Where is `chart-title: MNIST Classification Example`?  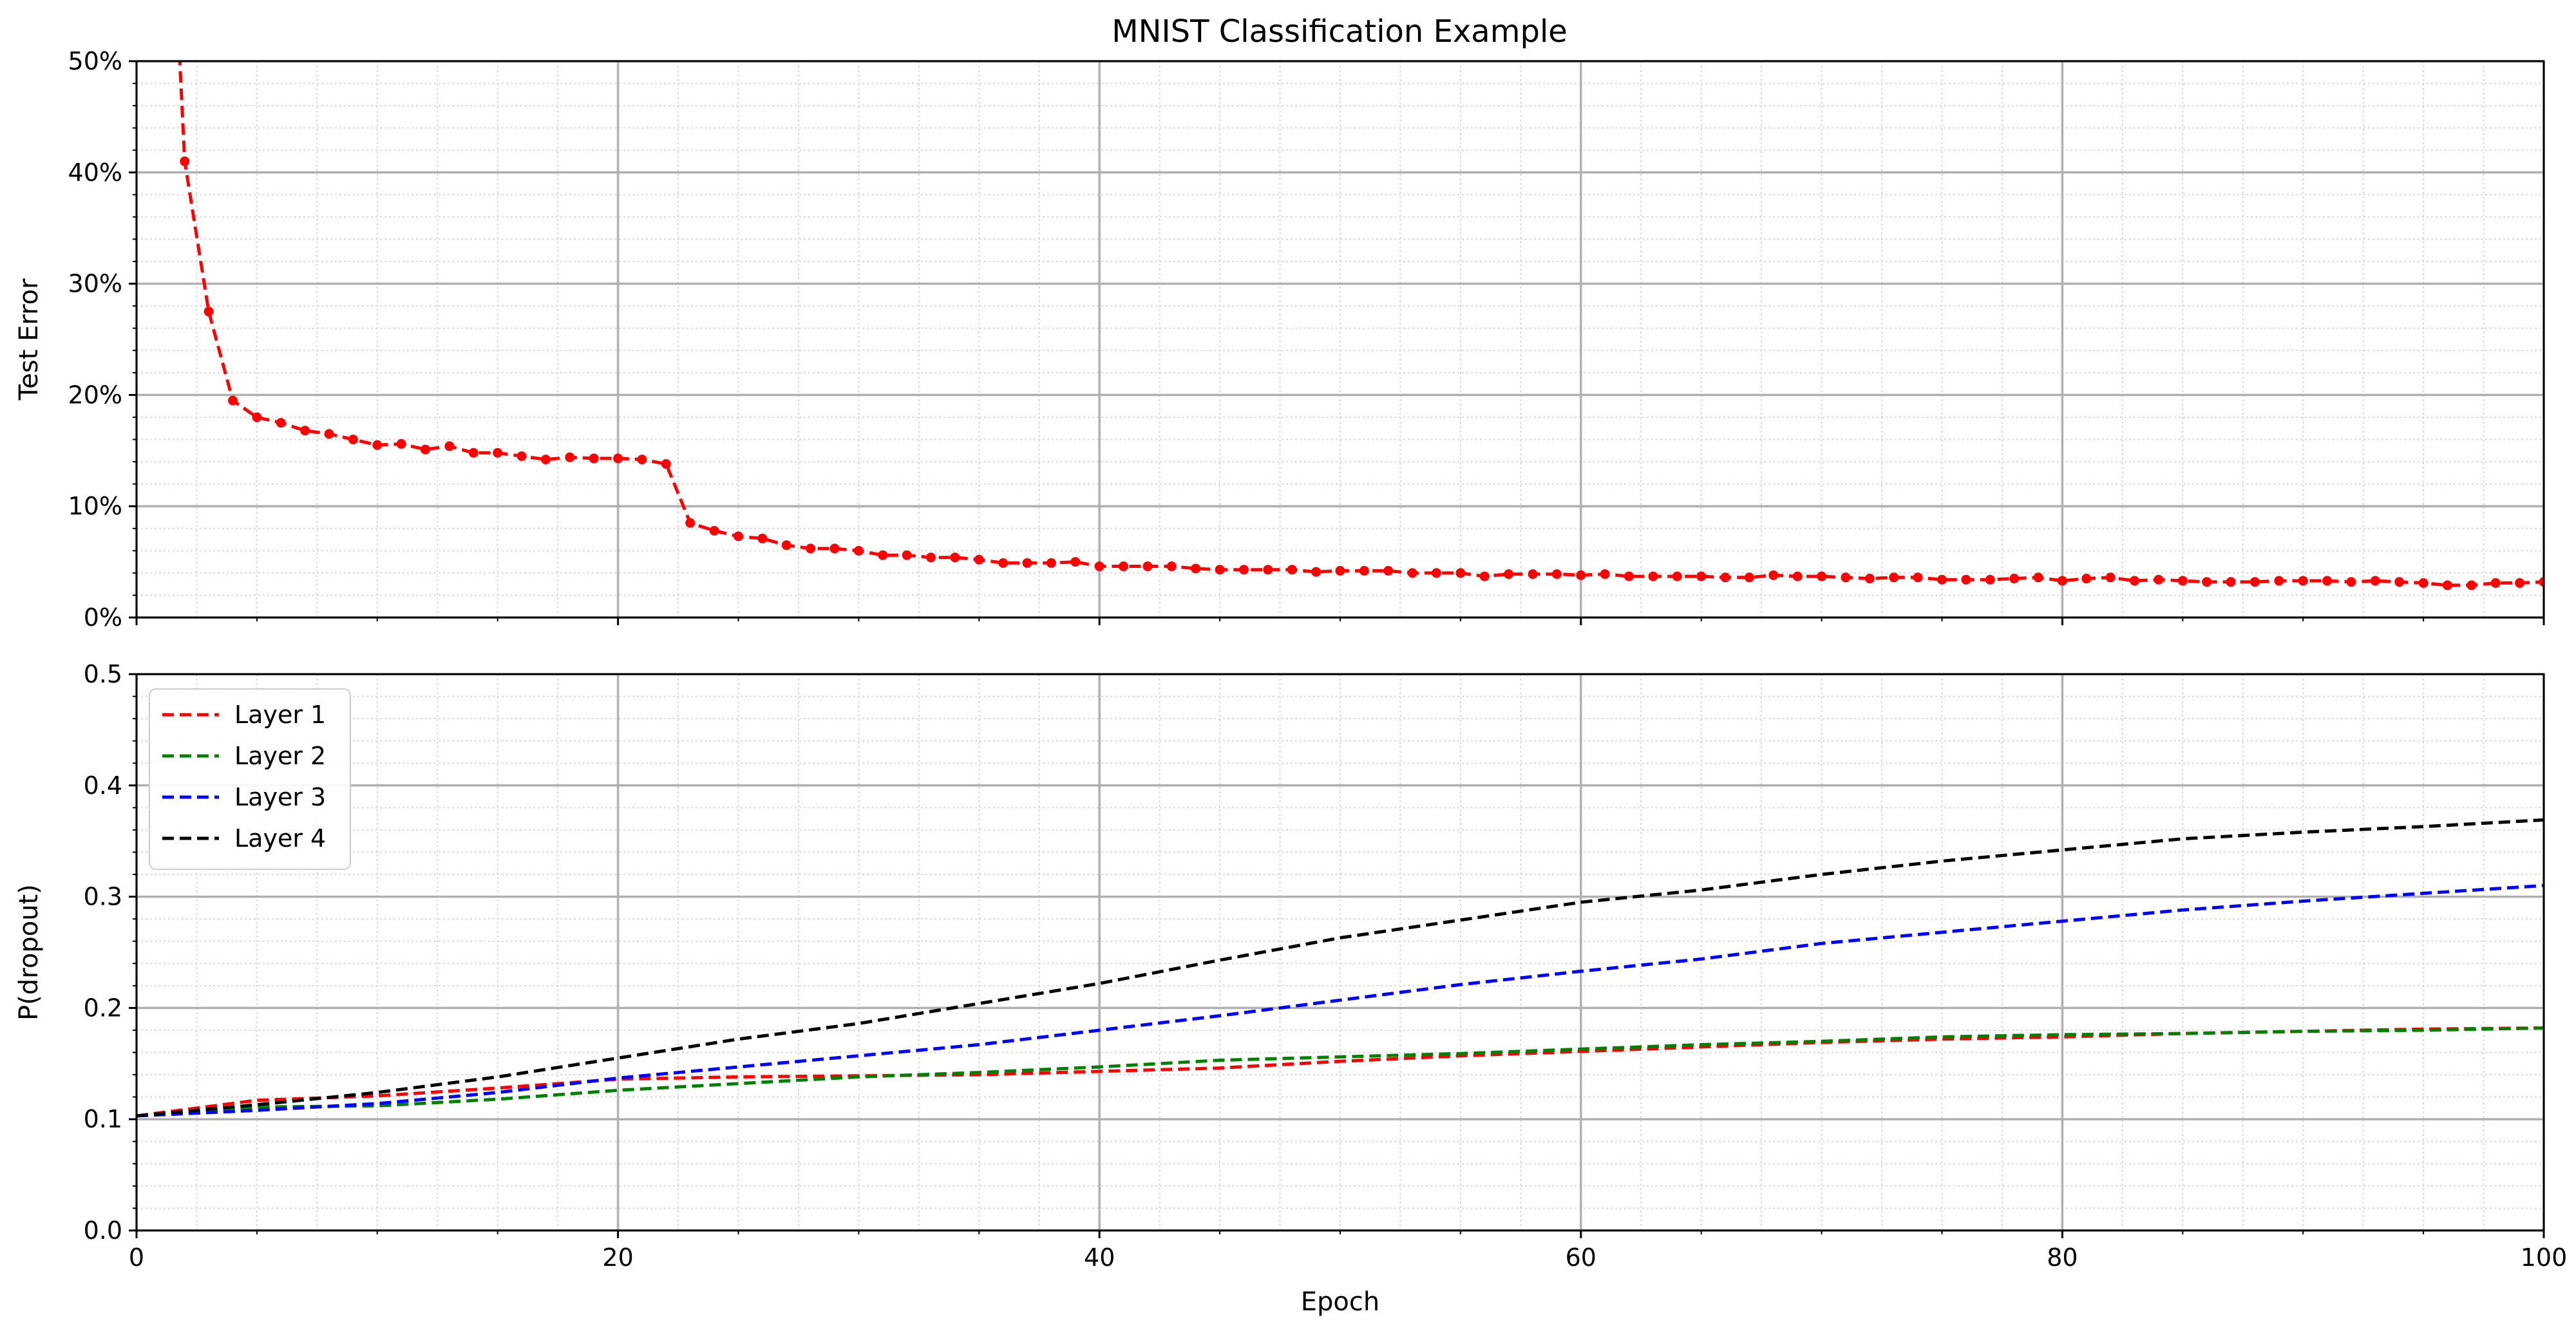 chart-title: MNIST Classification Example is located at coordinates (1339, 32).